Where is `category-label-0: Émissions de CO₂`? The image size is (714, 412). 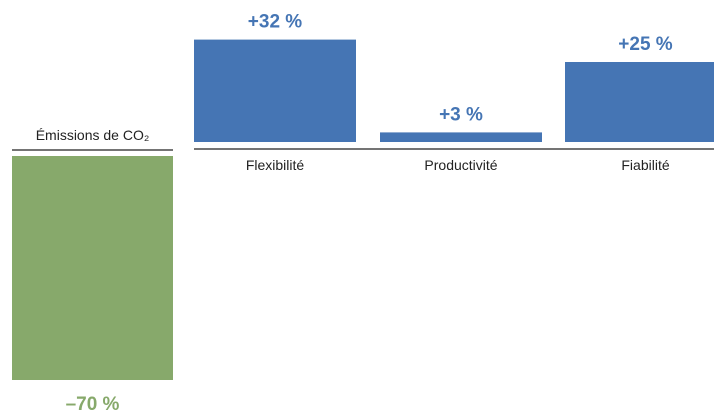
category-label-0: Émissions de CO₂ is located at coordinates (93, 135).